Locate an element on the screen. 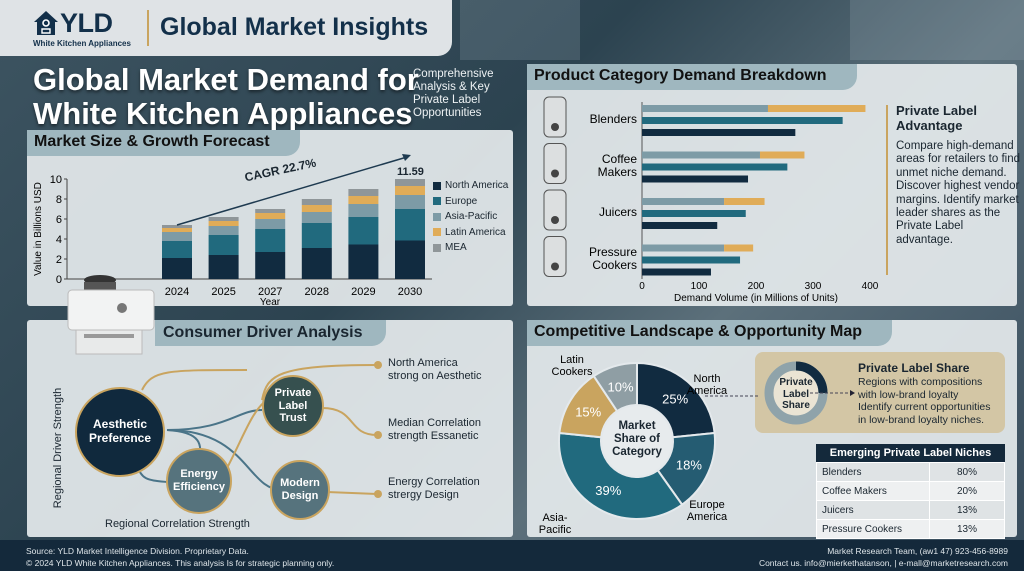 The image size is (1024, 571). donut-center-label: Market Share of Category is located at coordinates (637, 439).